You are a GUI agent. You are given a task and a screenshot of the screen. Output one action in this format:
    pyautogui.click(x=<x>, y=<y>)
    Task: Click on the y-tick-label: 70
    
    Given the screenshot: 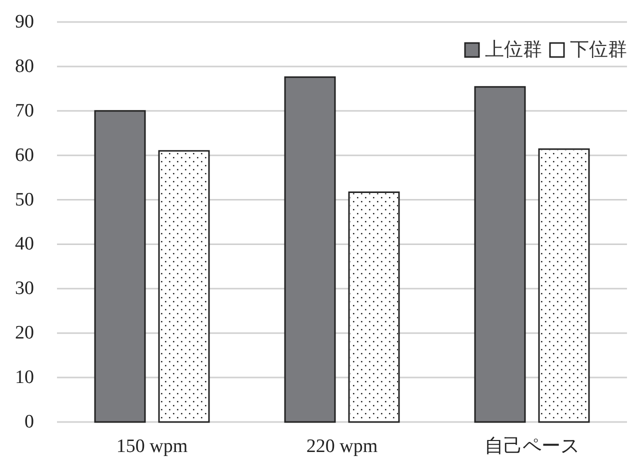 What is the action you would take?
    pyautogui.click(x=24, y=111)
    